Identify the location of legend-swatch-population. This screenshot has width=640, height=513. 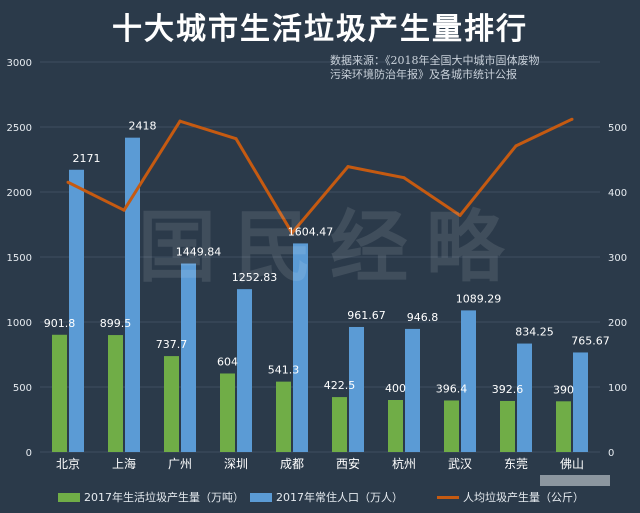
(261, 497).